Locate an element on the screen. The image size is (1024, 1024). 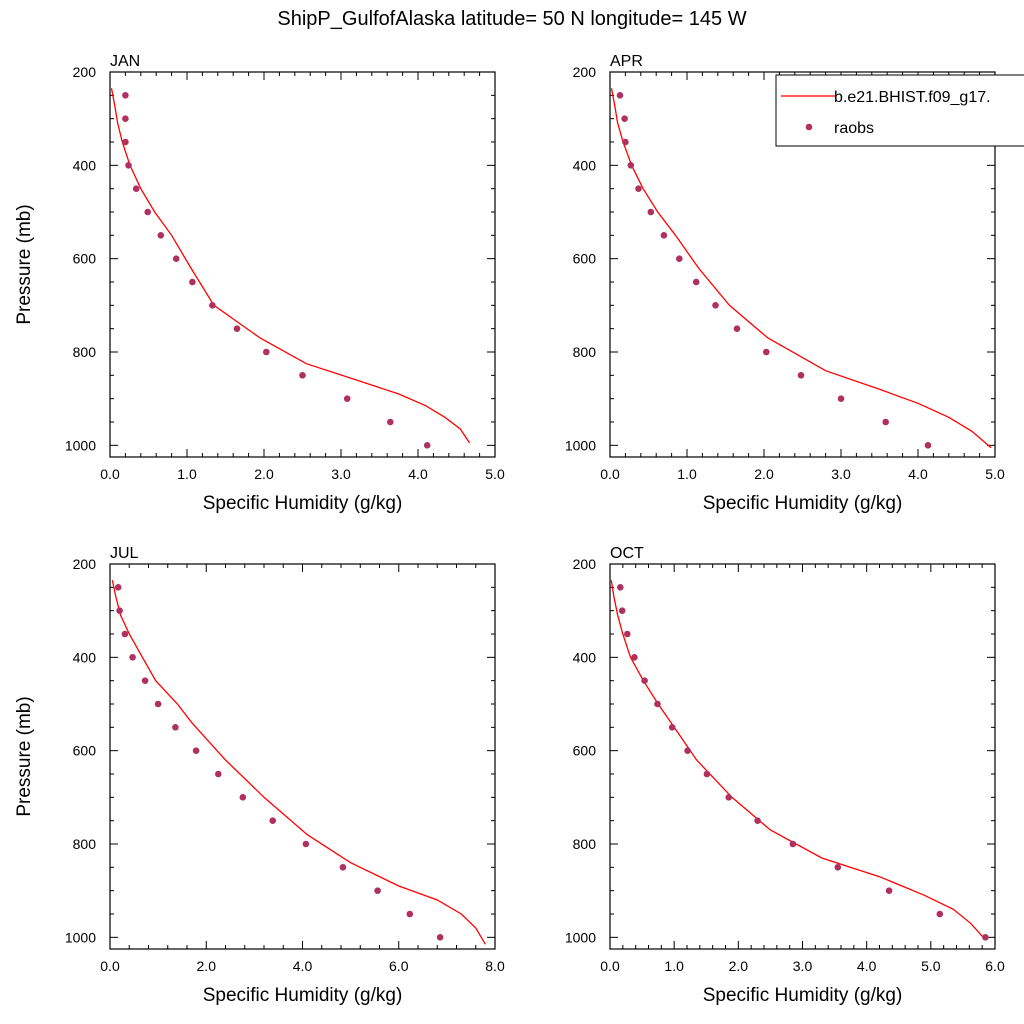
x-tick-label: 1.0 is located at coordinates (687, 474).